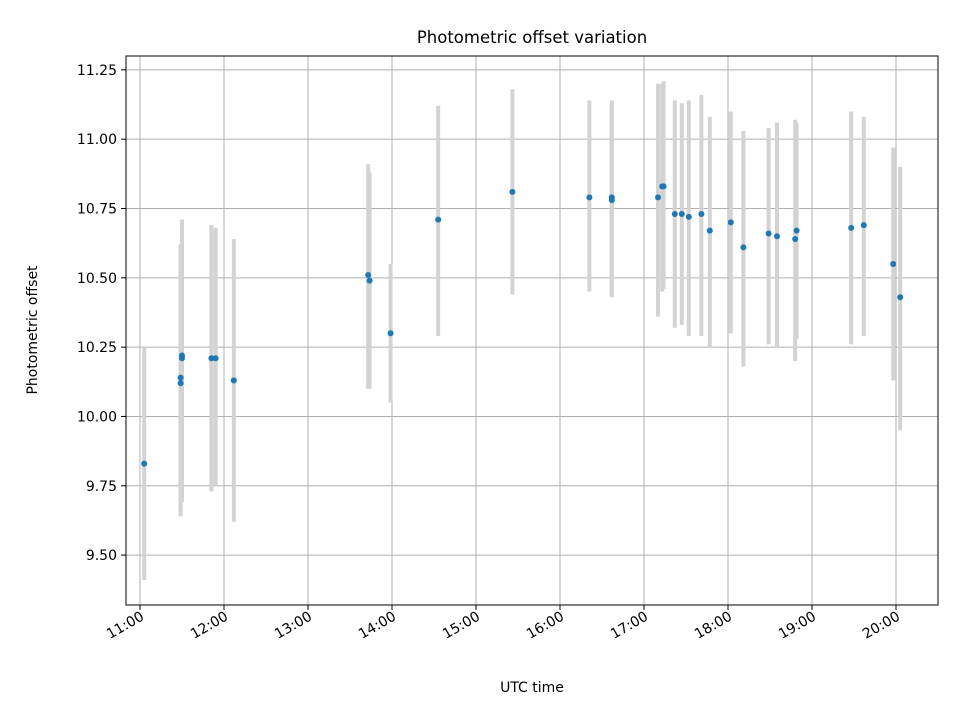 This screenshot has height=720, width=960. What do you see at coordinates (101, 556) in the screenshot?
I see `y-tick-label: 9.50` at bounding box center [101, 556].